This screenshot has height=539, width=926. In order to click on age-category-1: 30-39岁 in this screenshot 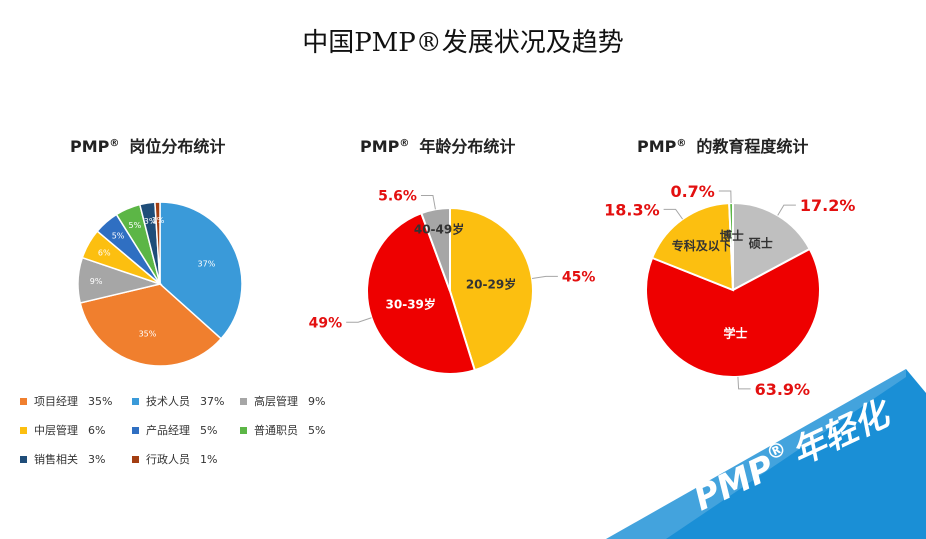, I will do `click(411, 303)`.